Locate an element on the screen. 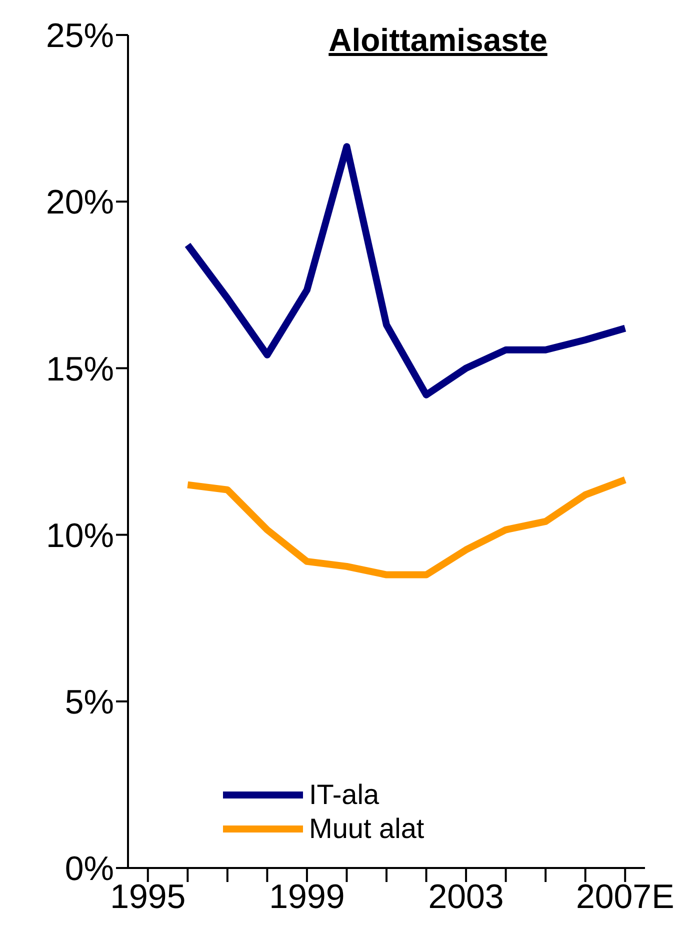  y-tick-label: 10% is located at coordinates (80, 535).